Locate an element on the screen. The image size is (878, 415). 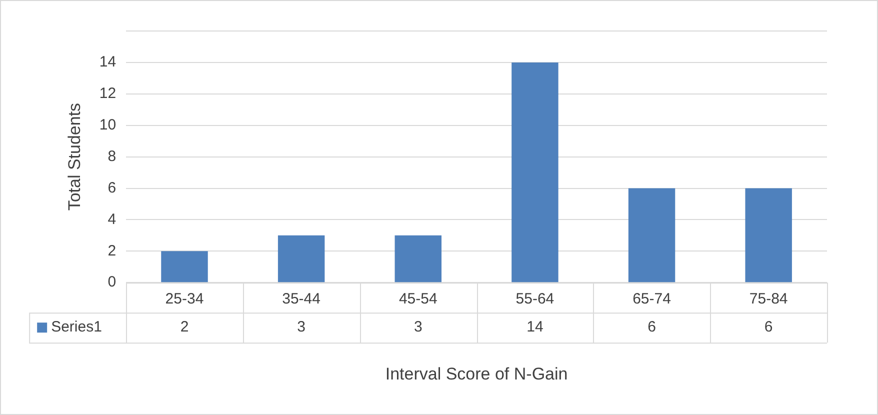
y-tick-label: 4 is located at coordinates (112, 219).